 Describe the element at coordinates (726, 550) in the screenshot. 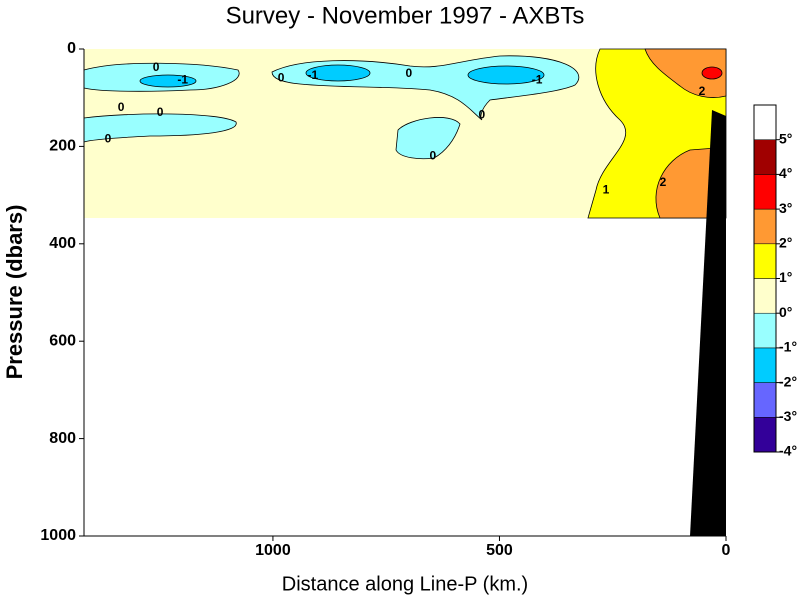

I see `x-tick-label: 0` at that location.